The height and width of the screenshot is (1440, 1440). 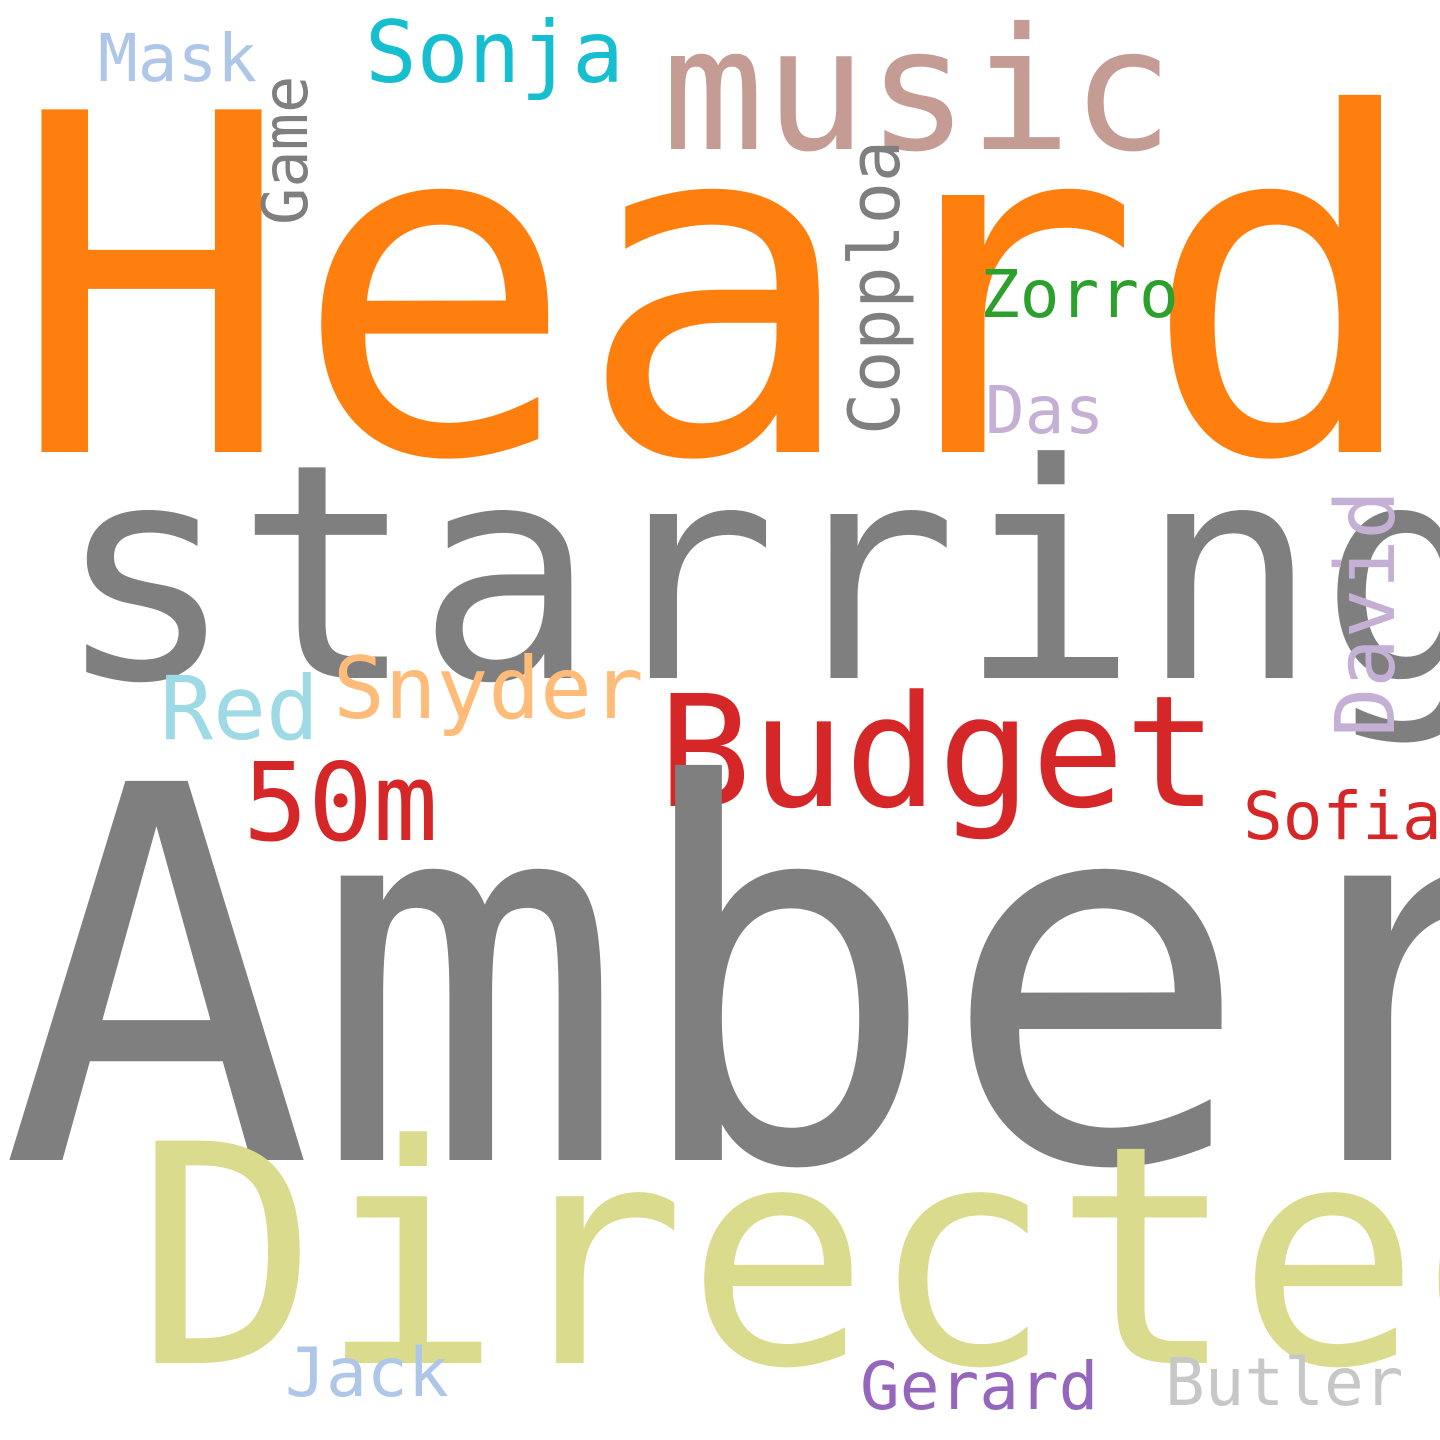 What do you see at coordinates (177, 58) in the screenshot?
I see `word-mask: Mask` at bounding box center [177, 58].